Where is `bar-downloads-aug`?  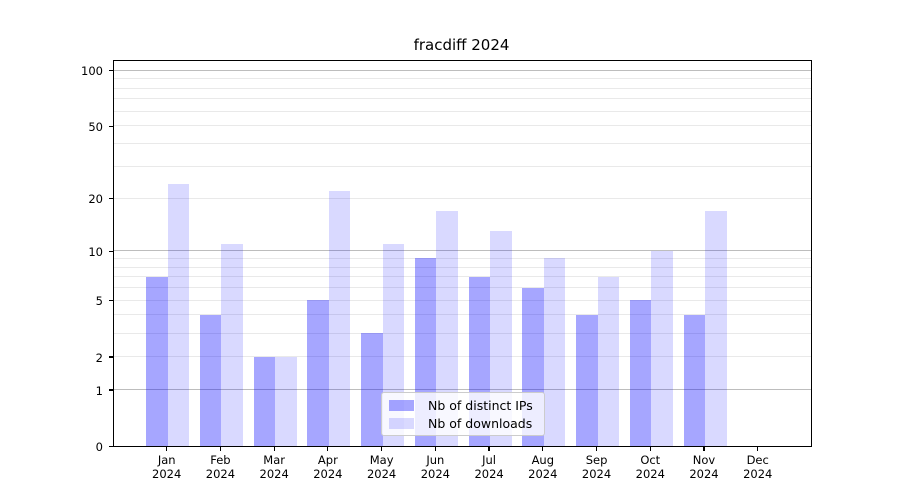
bar-downloads-aug is located at coordinates (554, 352).